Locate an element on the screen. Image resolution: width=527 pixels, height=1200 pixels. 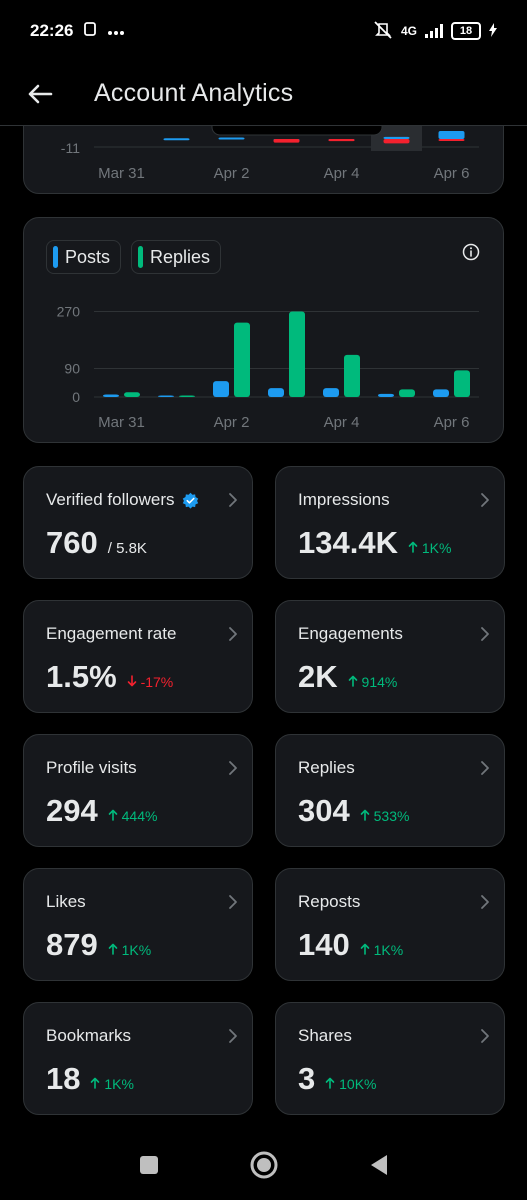
metric-card-bookmarks: Bookmarks 18 1K% is located at coordinates (138, 1058).